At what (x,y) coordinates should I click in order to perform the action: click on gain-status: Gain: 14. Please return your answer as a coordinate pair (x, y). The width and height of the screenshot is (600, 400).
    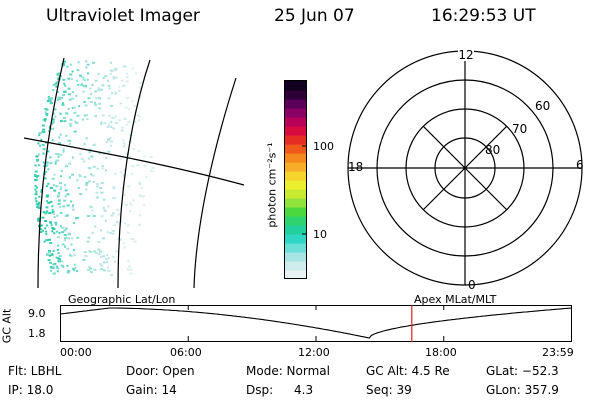
    Looking at the image, I should click on (151, 390).